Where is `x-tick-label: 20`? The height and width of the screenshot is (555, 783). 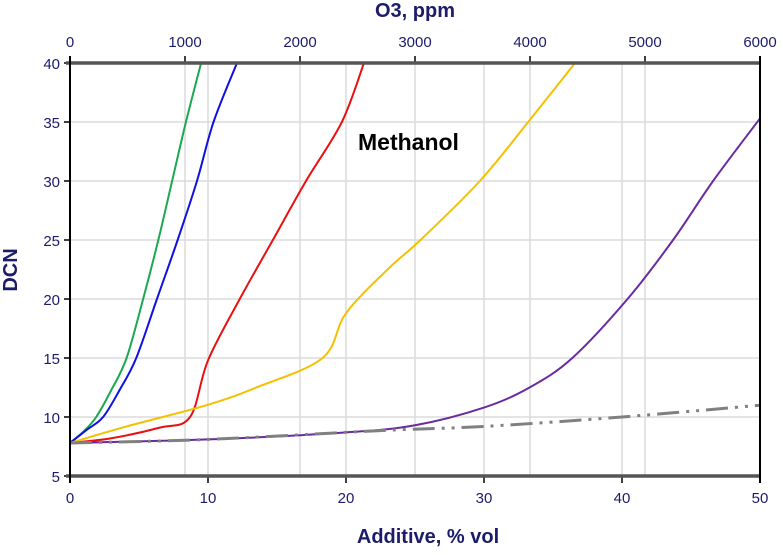
x-tick-label: 20 is located at coordinates (346, 498).